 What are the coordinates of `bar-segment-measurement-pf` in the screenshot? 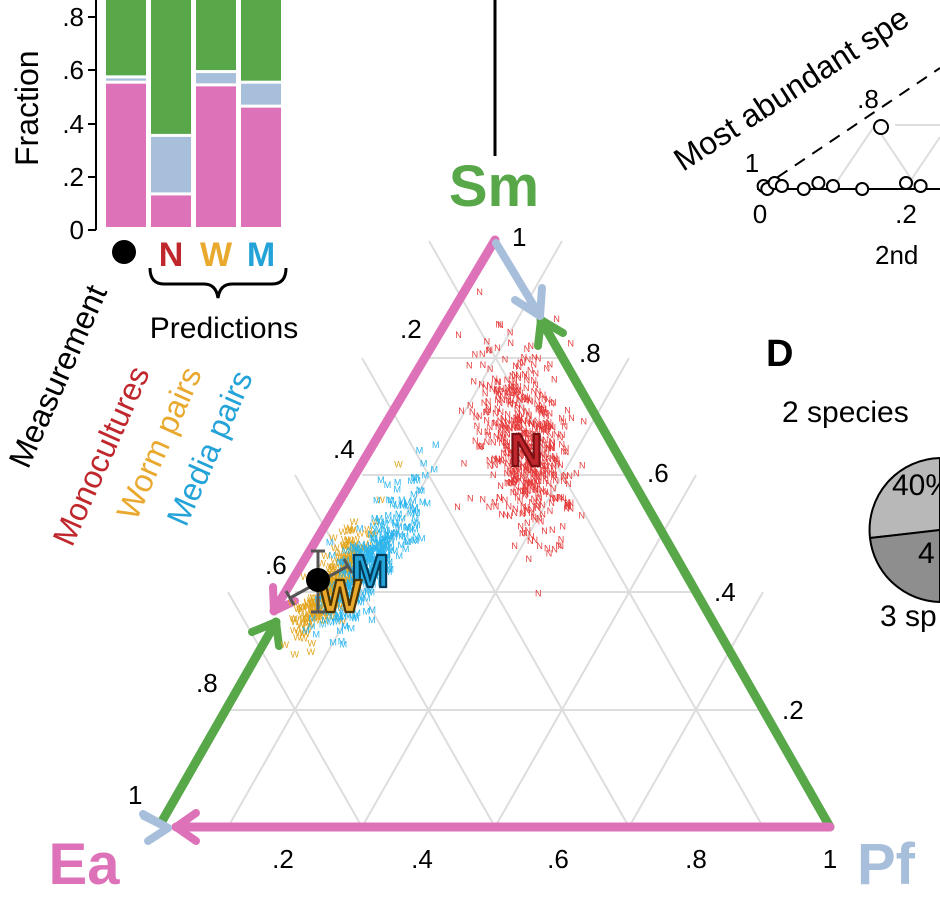 It's located at (126, 79).